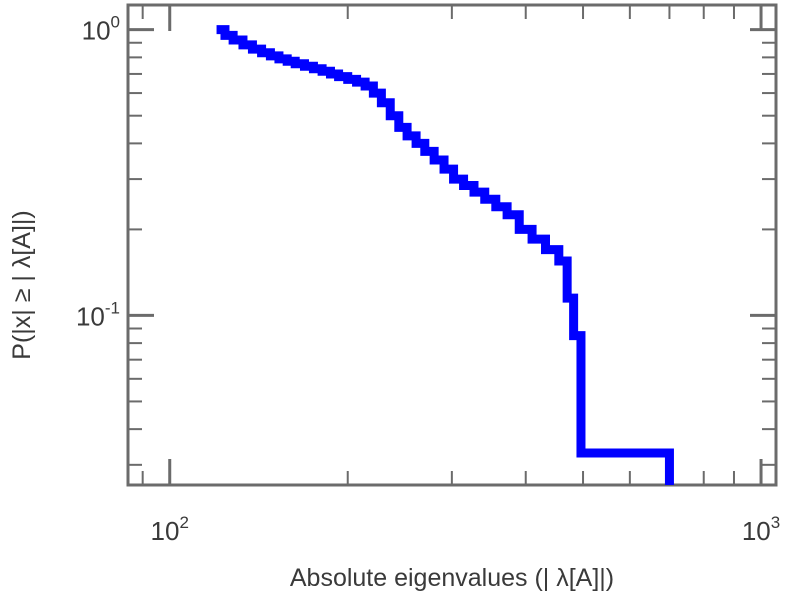 This screenshot has width=792, height=600. What do you see at coordinates (98, 314) in the screenshot?
I see `tick-label: 10⁻¹` at bounding box center [98, 314].